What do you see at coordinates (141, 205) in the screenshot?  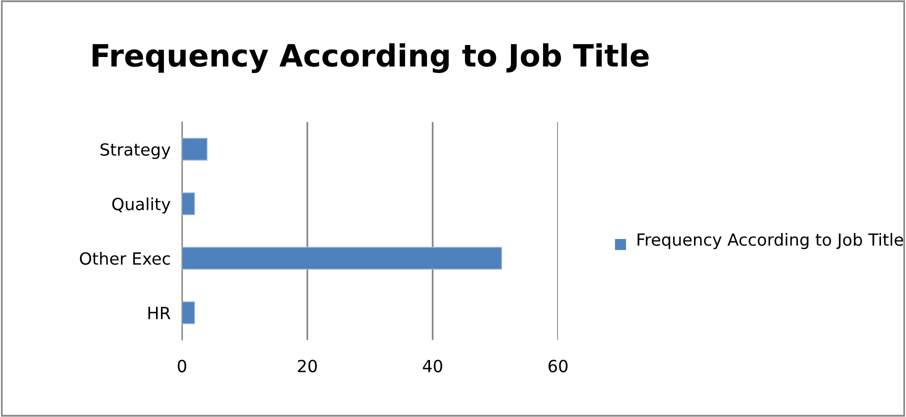 I see `y-tick-label: Quality` at bounding box center [141, 205].